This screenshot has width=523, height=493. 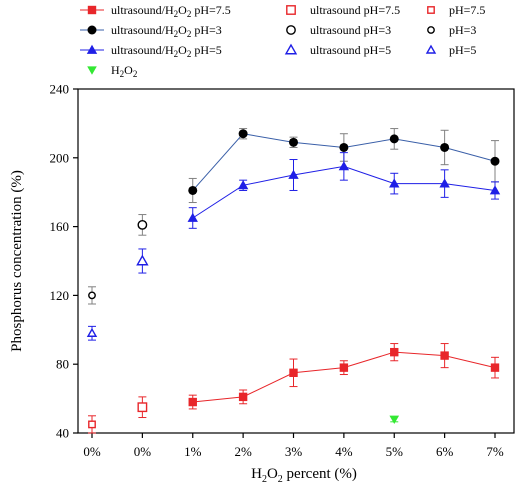 What do you see at coordinates (62, 364) in the screenshot?
I see `y-tick-label: 80` at bounding box center [62, 364].